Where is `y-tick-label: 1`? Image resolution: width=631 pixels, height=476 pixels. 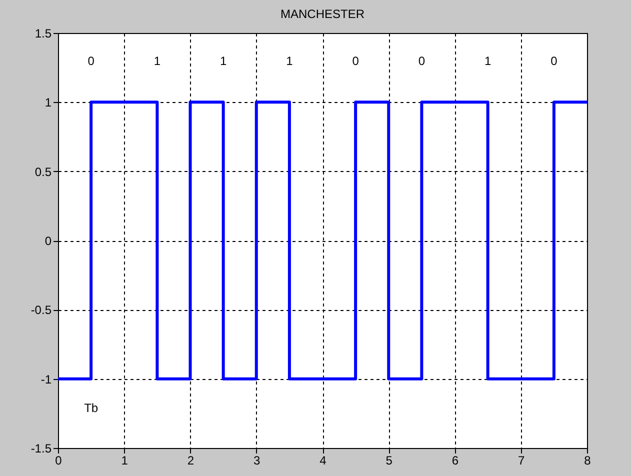 y-tick-label: 1 is located at coordinates (48, 103).